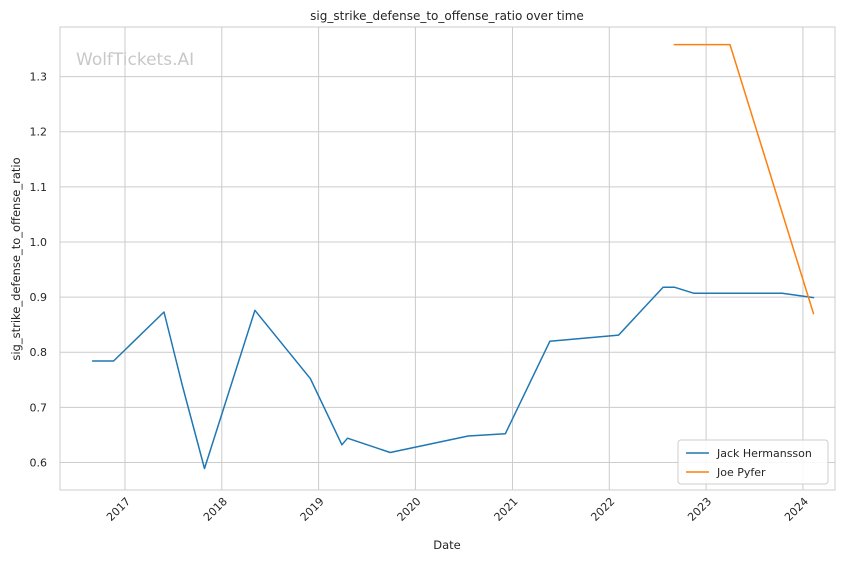 The width and height of the screenshot is (844, 561). I want to click on y-tick-labels: 0.6 0.7 0.8 0.9 1.0 1.1 1.2 1.3, so click(39, 270).